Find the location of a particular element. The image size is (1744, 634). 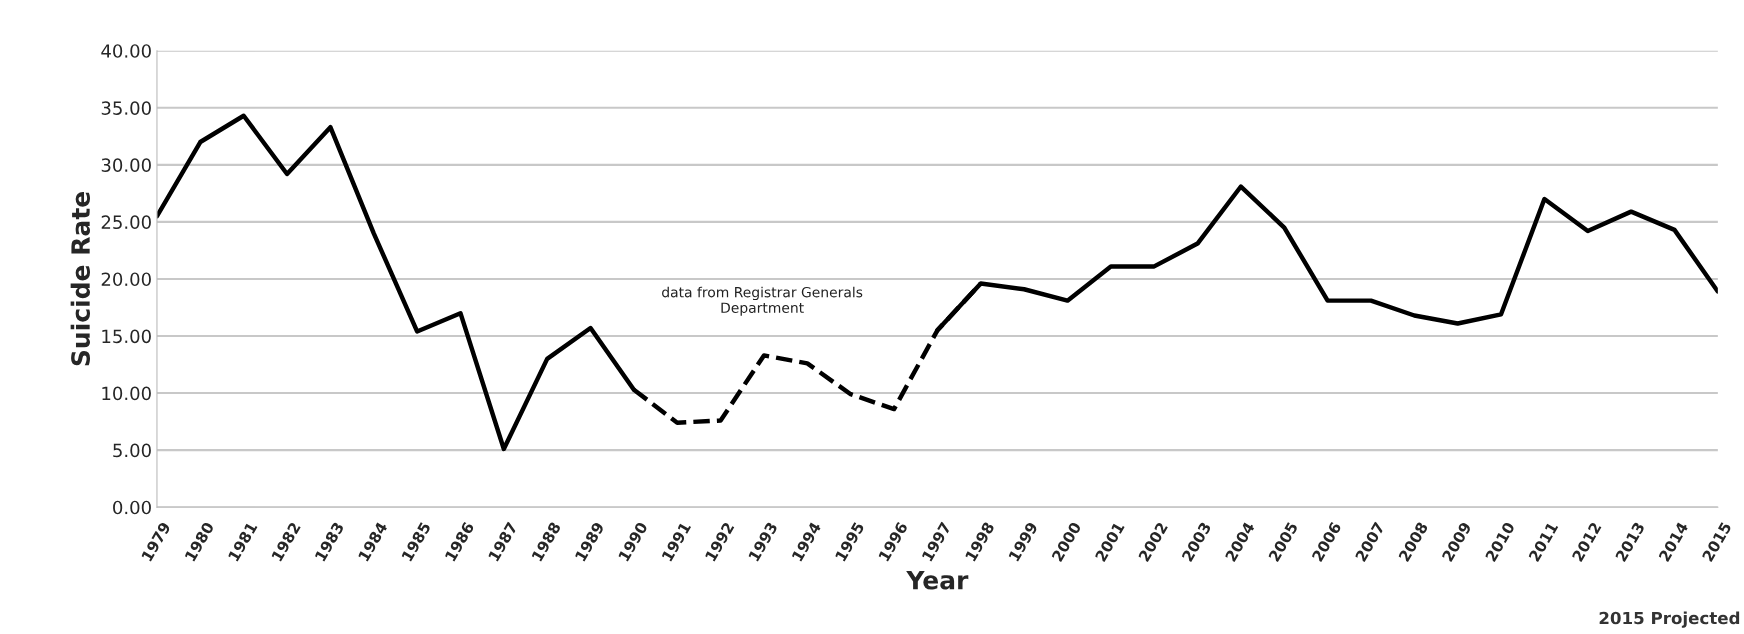

text: 2015 Projected is located at coordinates (1669, 619).